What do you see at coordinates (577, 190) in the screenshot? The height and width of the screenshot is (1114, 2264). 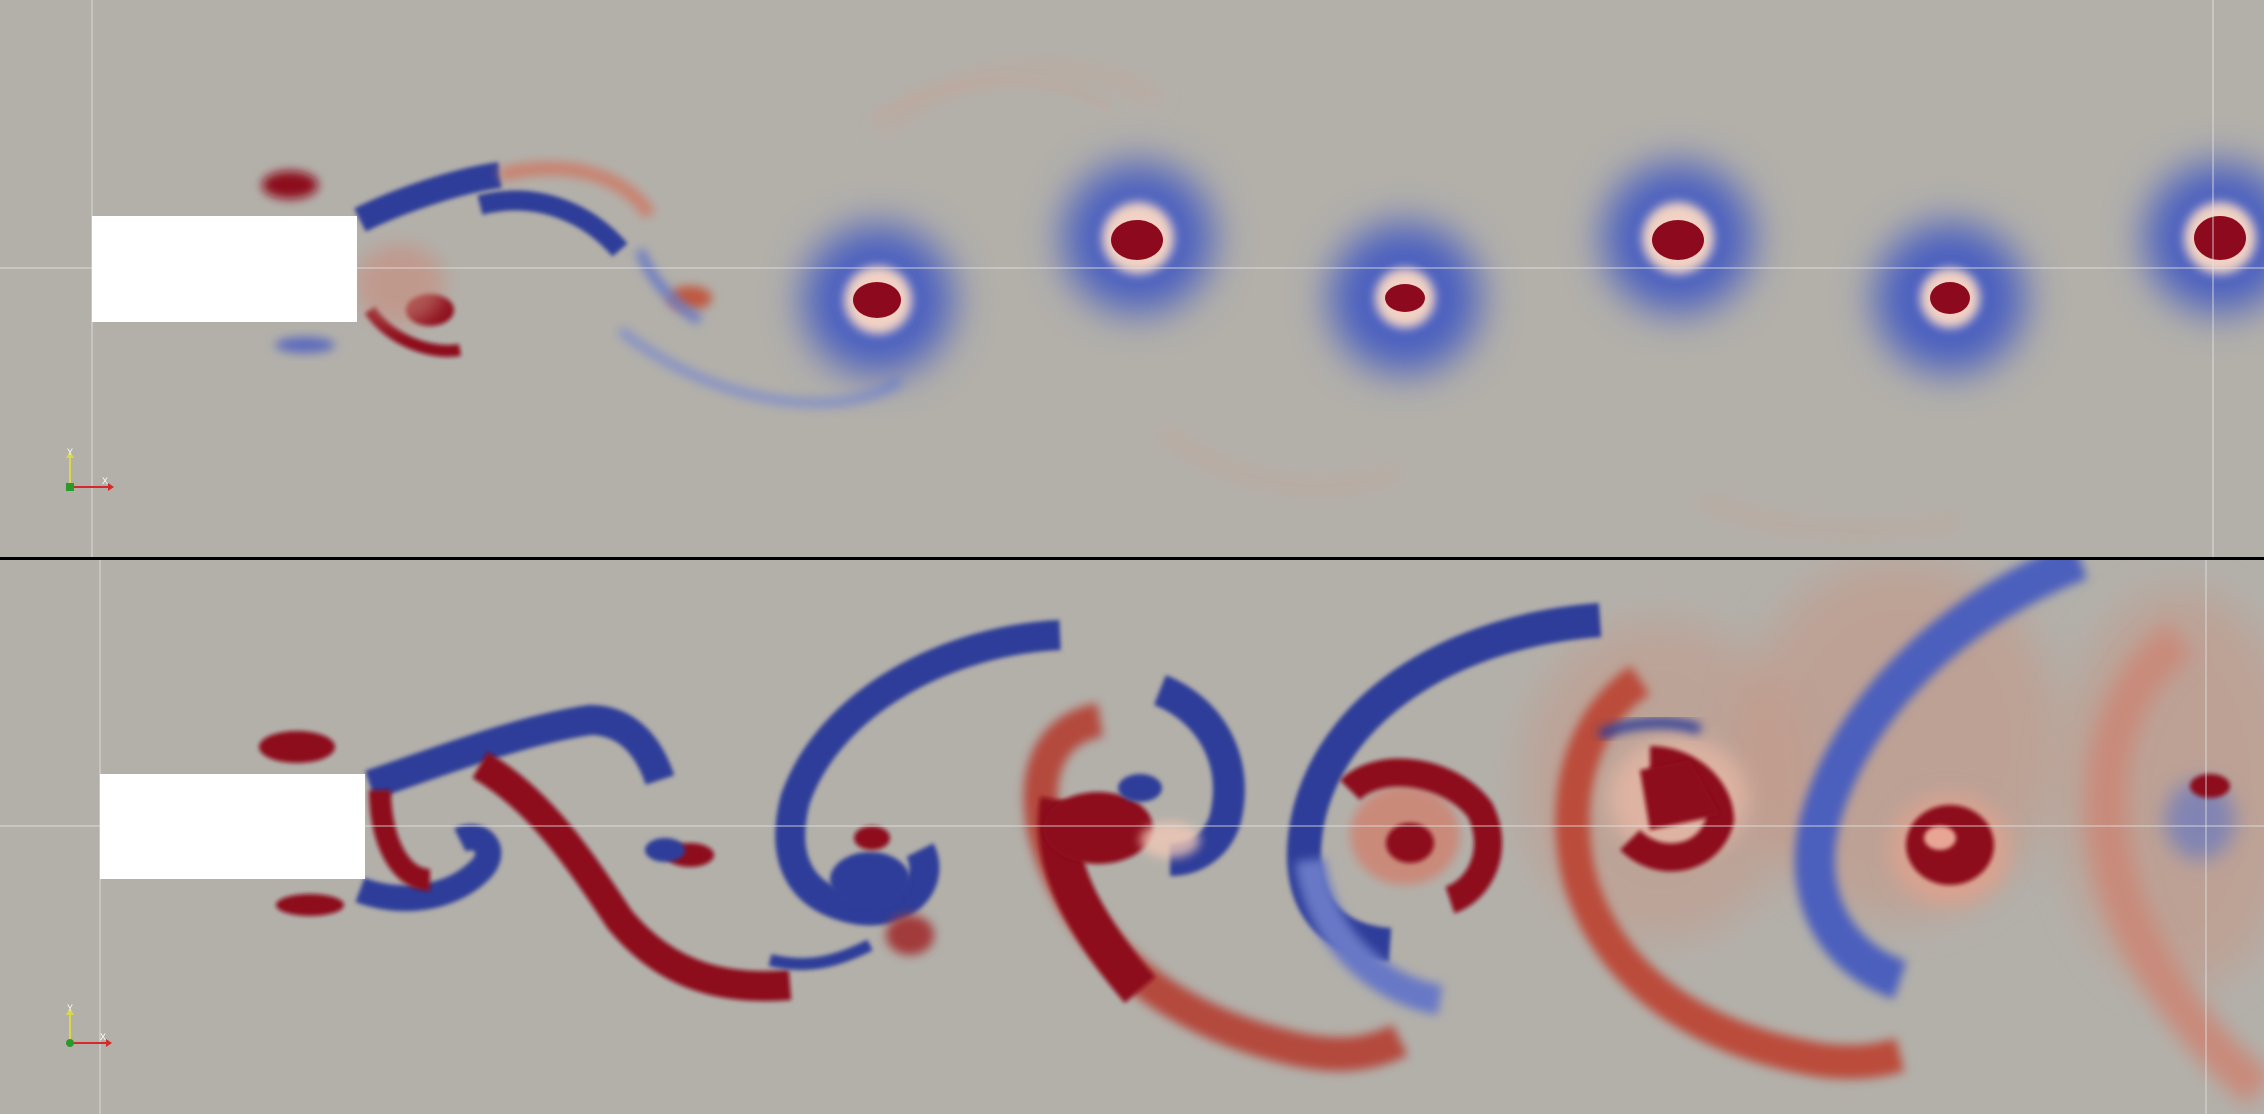 I see `shear-layer-red-faint` at bounding box center [577, 190].